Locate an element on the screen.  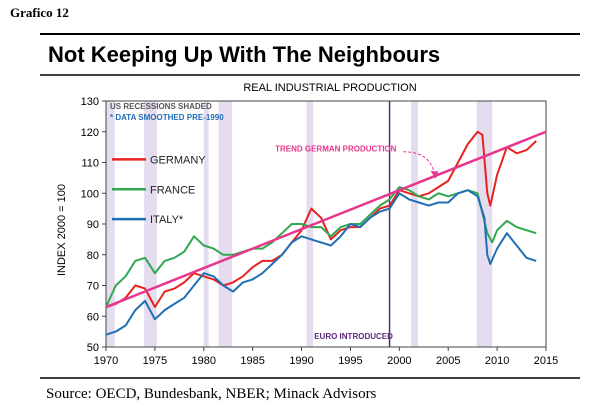
x-tick-label: 1980 is located at coordinates (204, 361).